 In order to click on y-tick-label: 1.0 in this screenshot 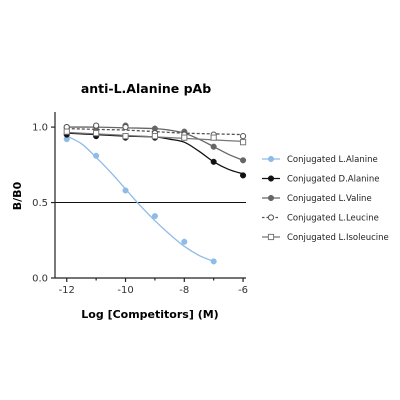, I will do `click(40, 128)`.